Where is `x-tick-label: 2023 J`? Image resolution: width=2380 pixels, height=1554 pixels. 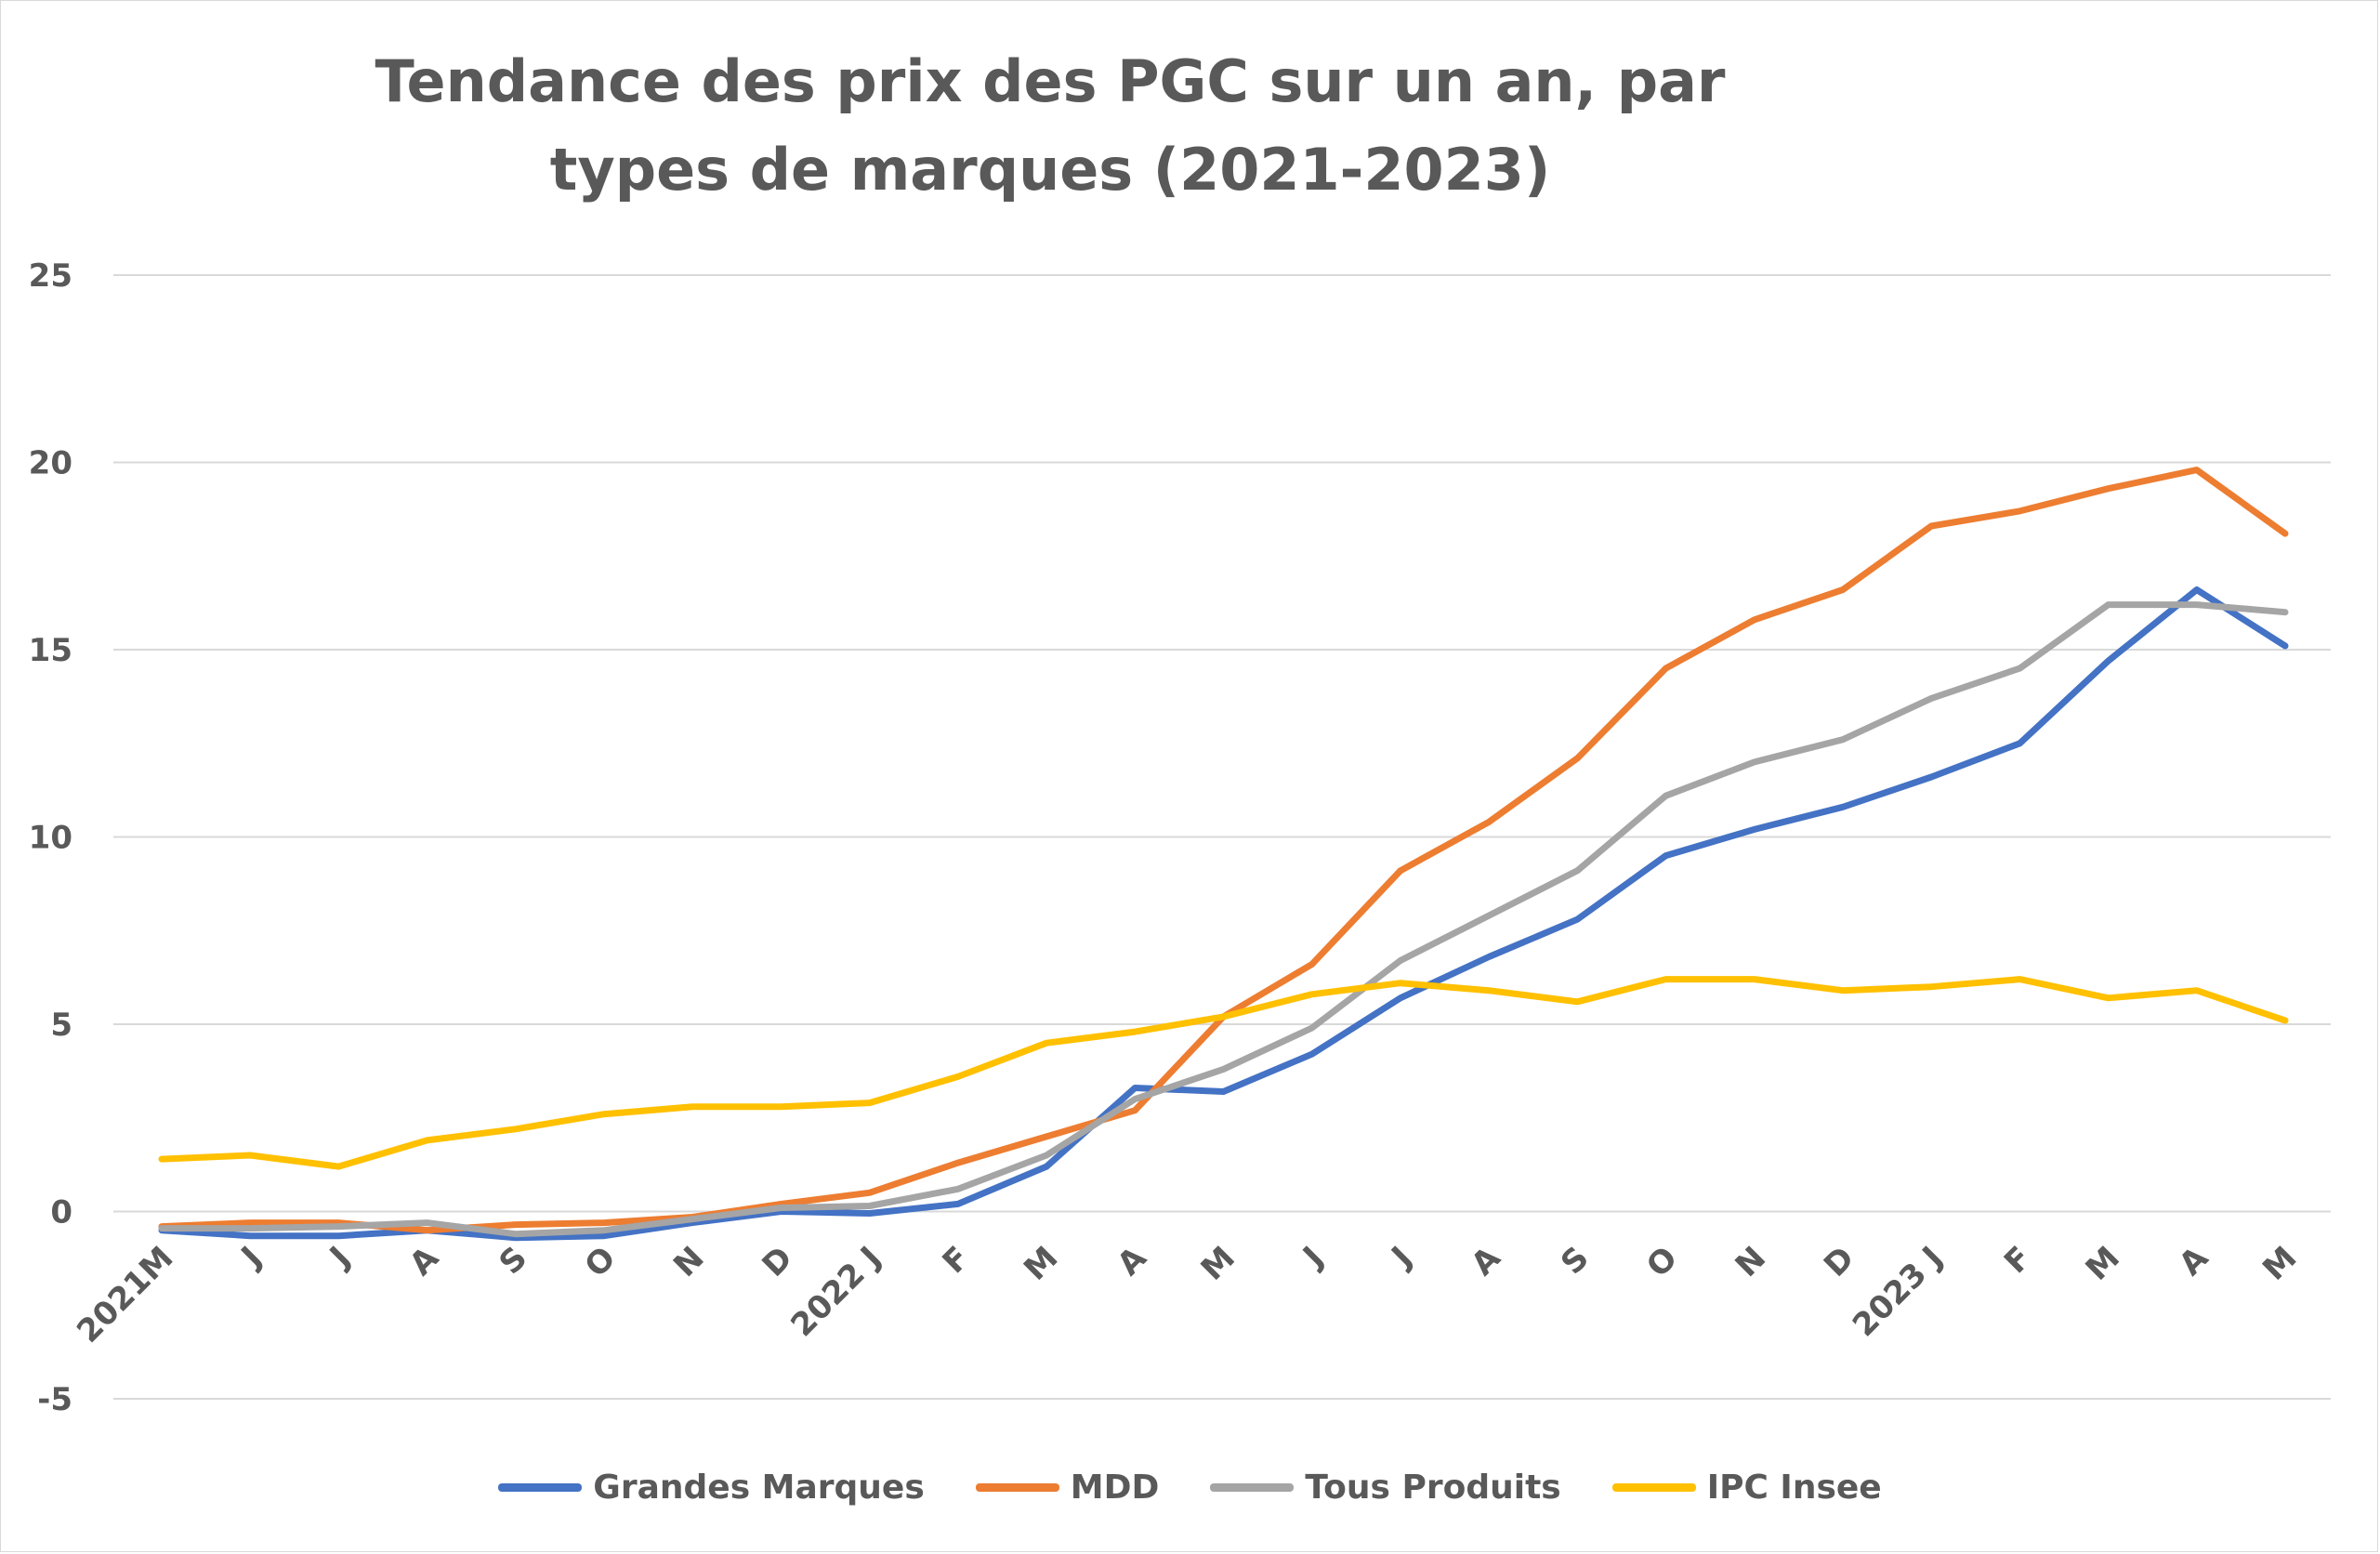
x-tick-label: 2023 J is located at coordinates (1898, 1292).